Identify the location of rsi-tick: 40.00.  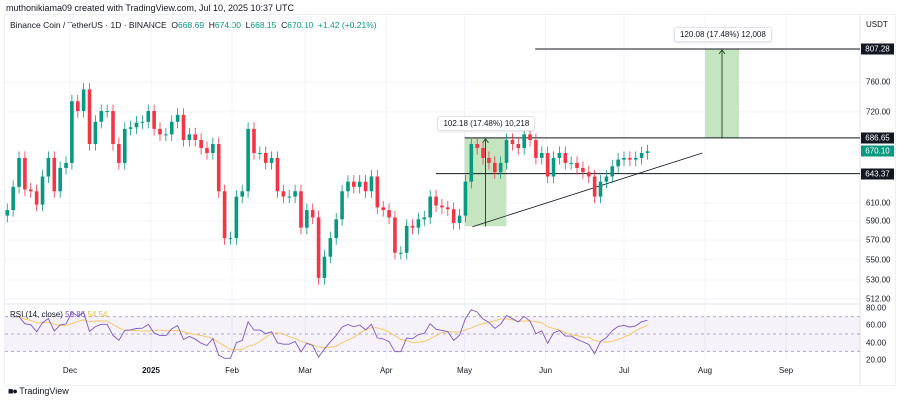
(876, 343).